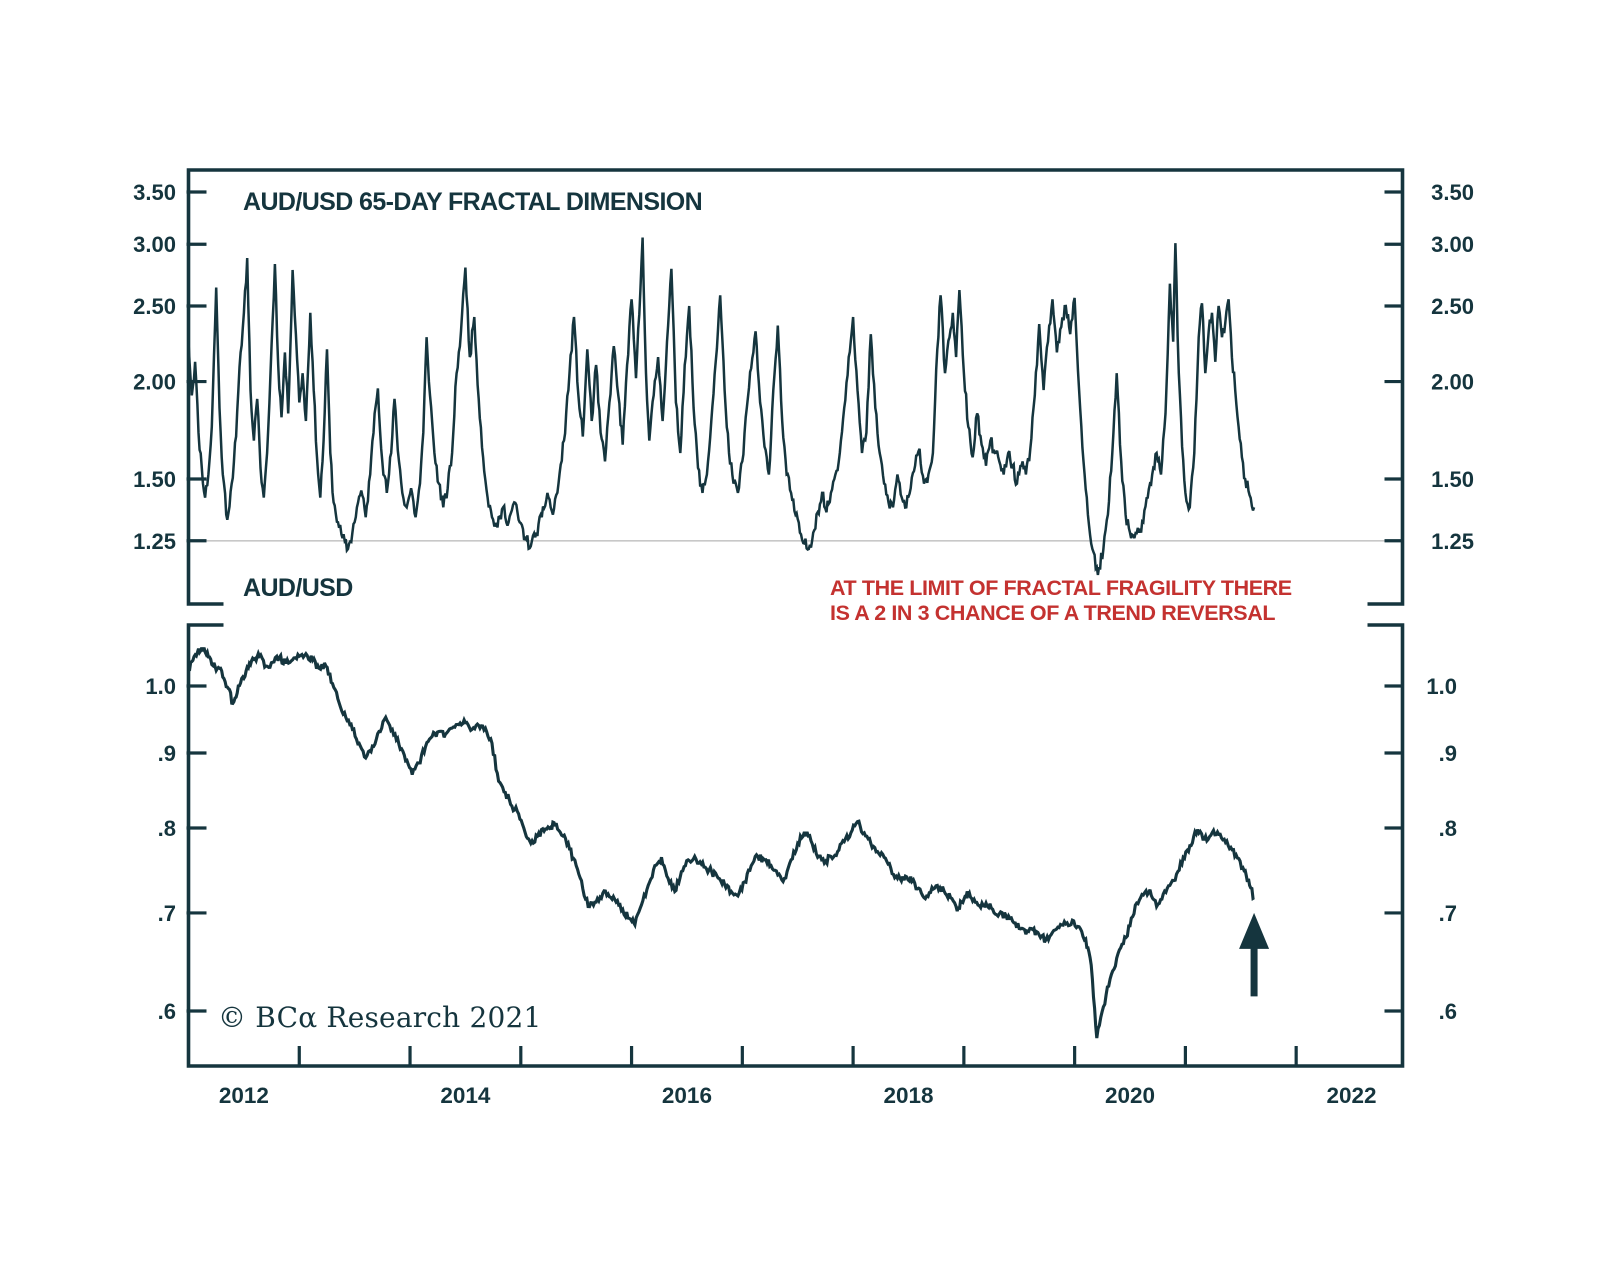  I want to click on y-tick-label-right: 1.0, so click(1441, 686).